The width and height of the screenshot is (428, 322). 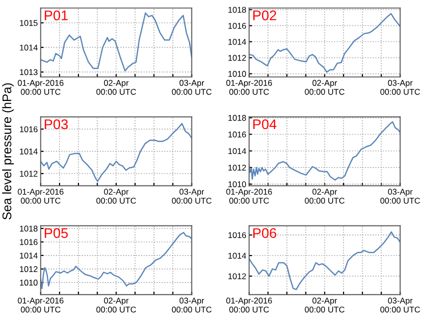 I want to click on chart-title: P03, so click(x=56, y=124).